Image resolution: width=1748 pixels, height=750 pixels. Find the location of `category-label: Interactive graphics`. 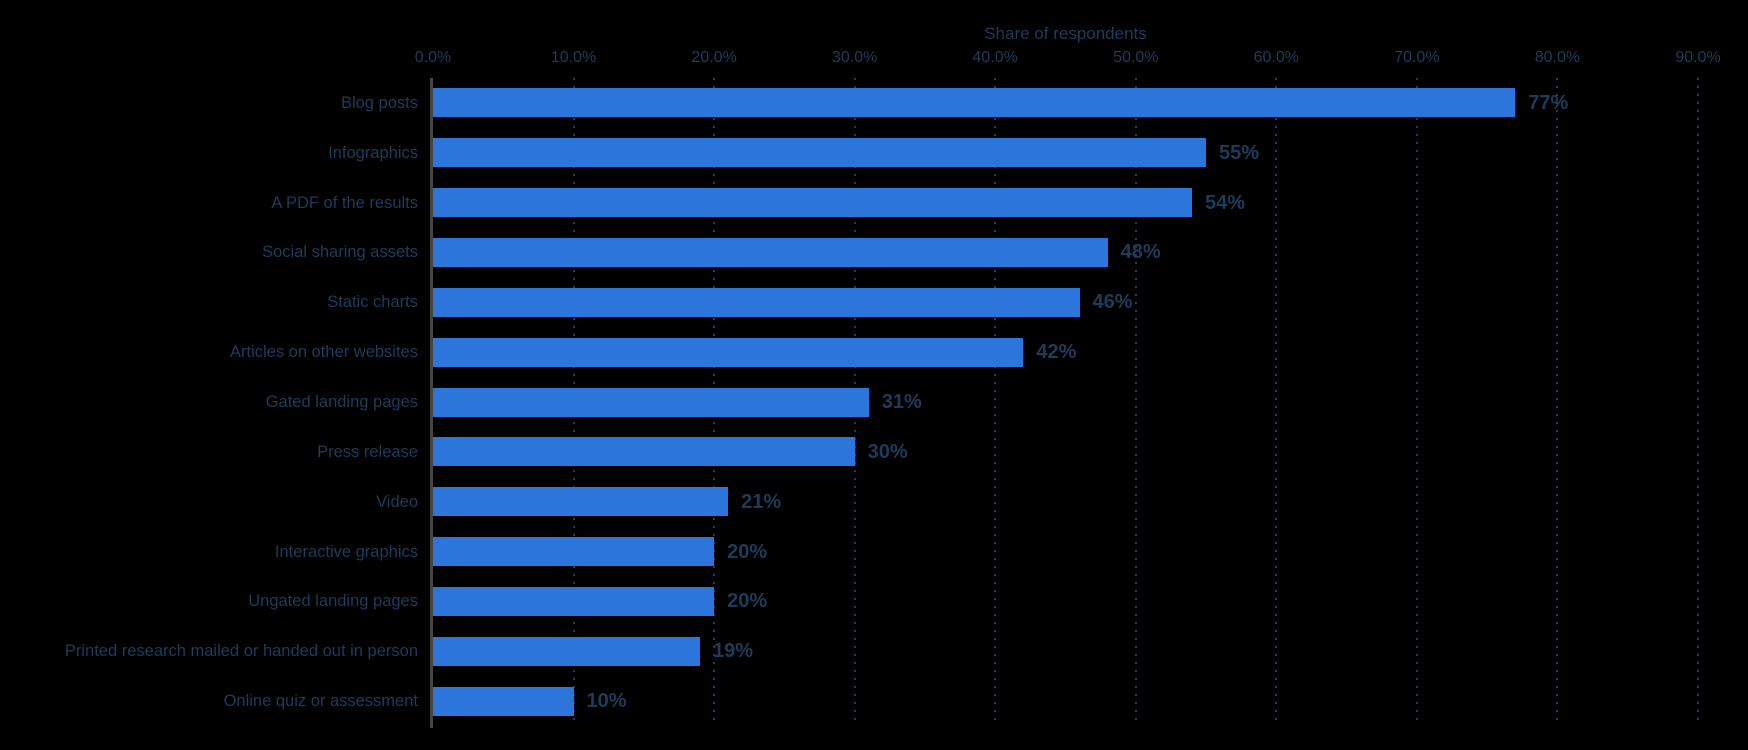

category-label: Interactive graphics is located at coordinates (346, 551).